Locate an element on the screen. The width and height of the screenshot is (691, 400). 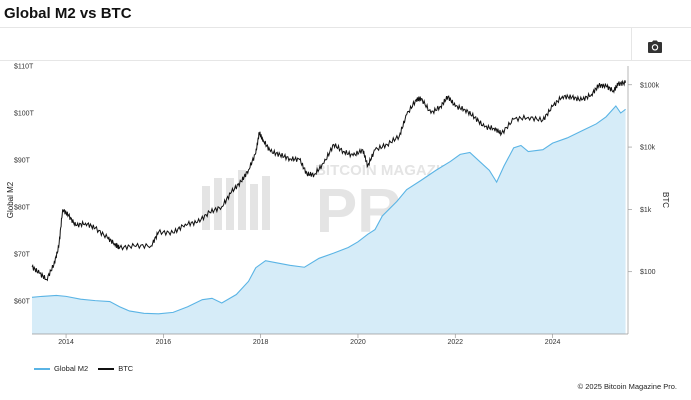
legend-item-btc: BTC is located at coordinates (115, 368).